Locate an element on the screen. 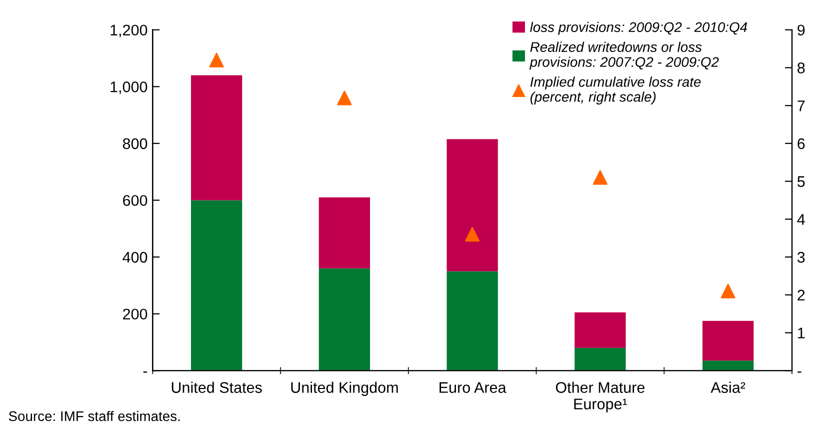 The width and height of the screenshot is (825, 426). x-tick-label: Other Mature Europe¹ is located at coordinates (600, 397).